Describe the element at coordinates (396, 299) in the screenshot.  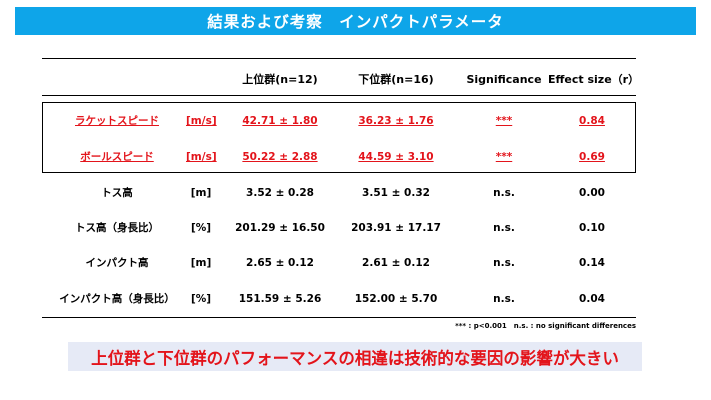
I see `row-lower-value: 152.00 ± 5.70` at that location.